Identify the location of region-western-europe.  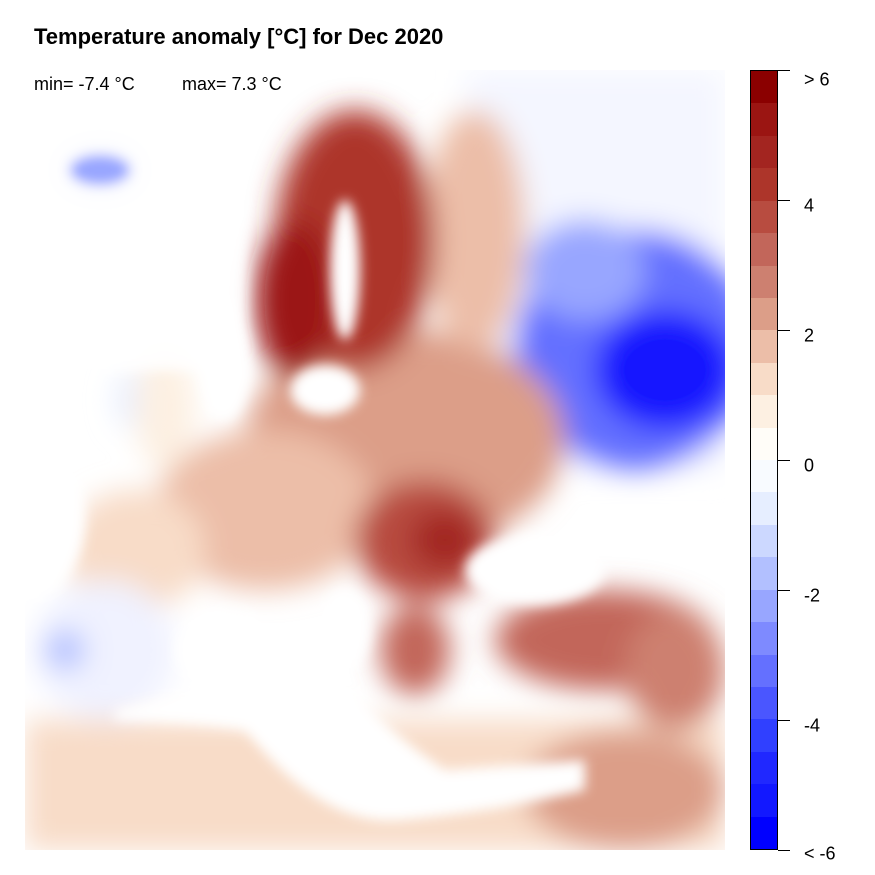
(265, 510).